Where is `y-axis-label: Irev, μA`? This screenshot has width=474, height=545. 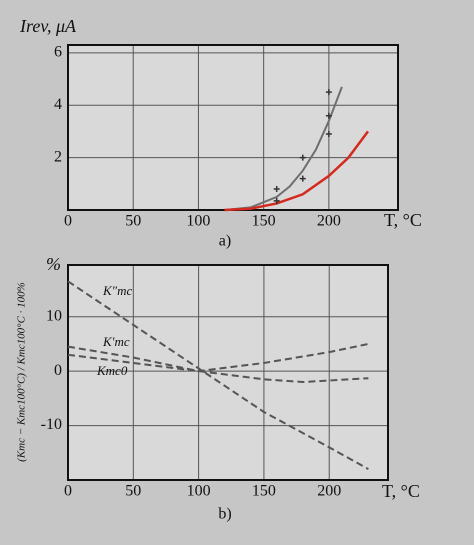 y-axis-label: Irev, μA is located at coordinates (48, 26).